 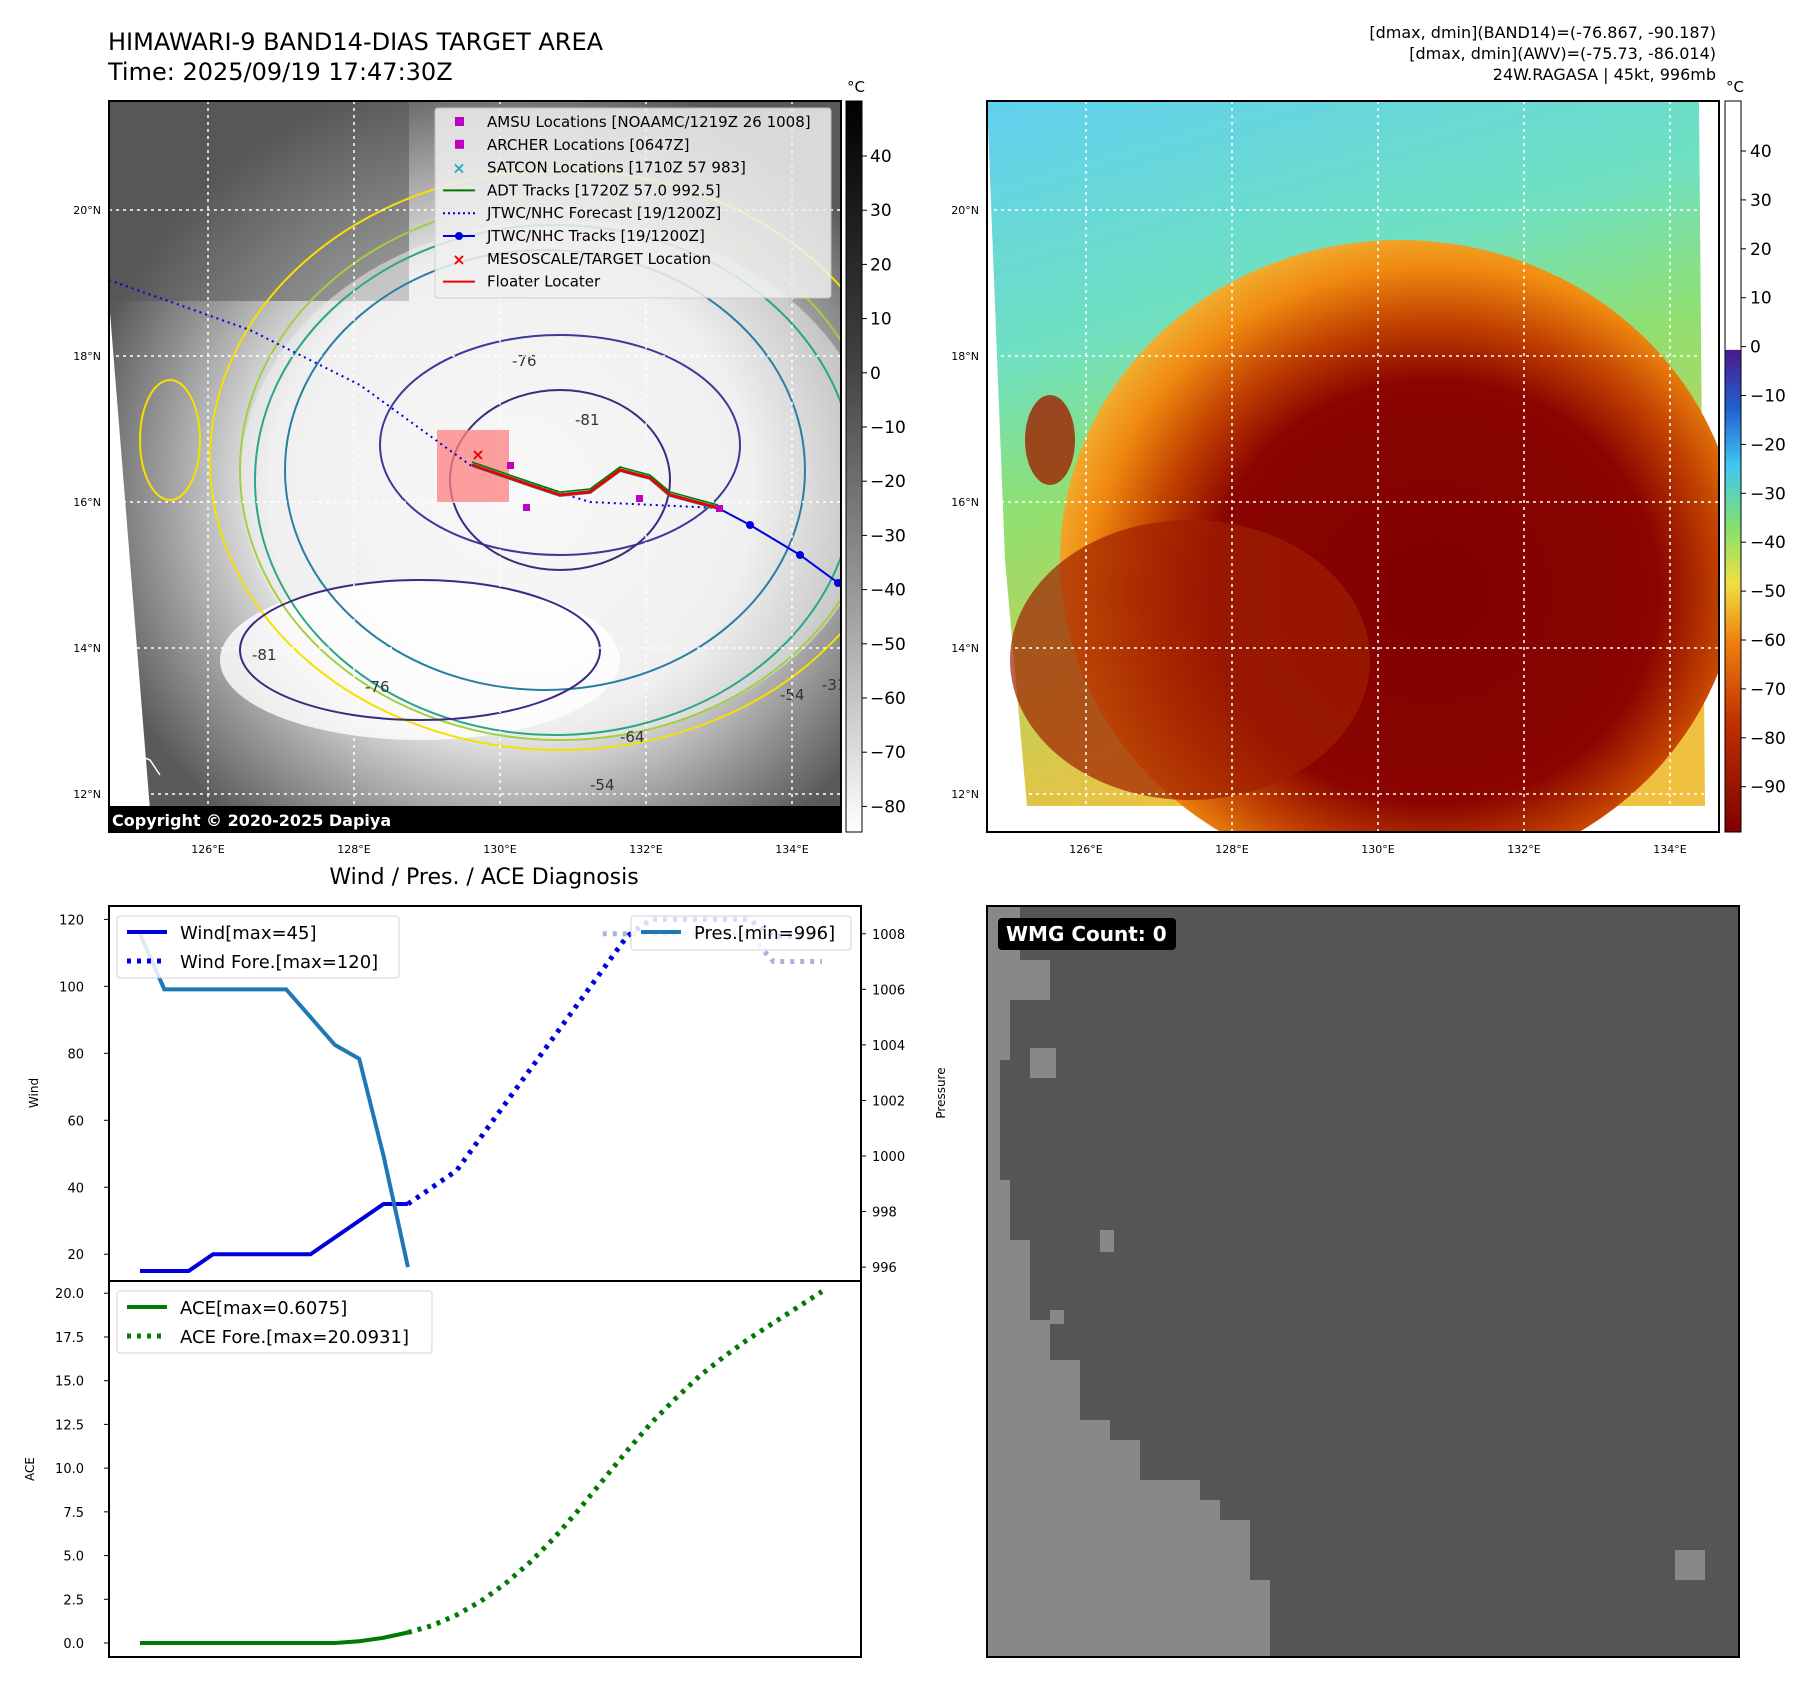 What do you see at coordinates (87, 502) in the screenshot?
I see `lat-label: 16°N` at bounding box center [87, 502].